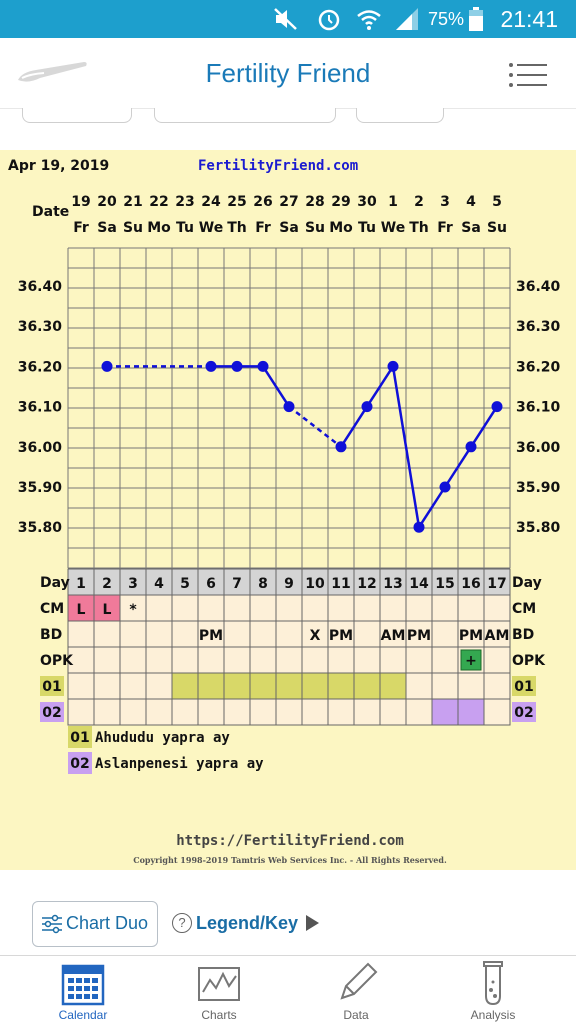 The height and width of the screenshot is (1025, 576). What do you see at coordinates (476, 19) in the screenshot?
I see `battery-icon` at bounding box center [476, 19].